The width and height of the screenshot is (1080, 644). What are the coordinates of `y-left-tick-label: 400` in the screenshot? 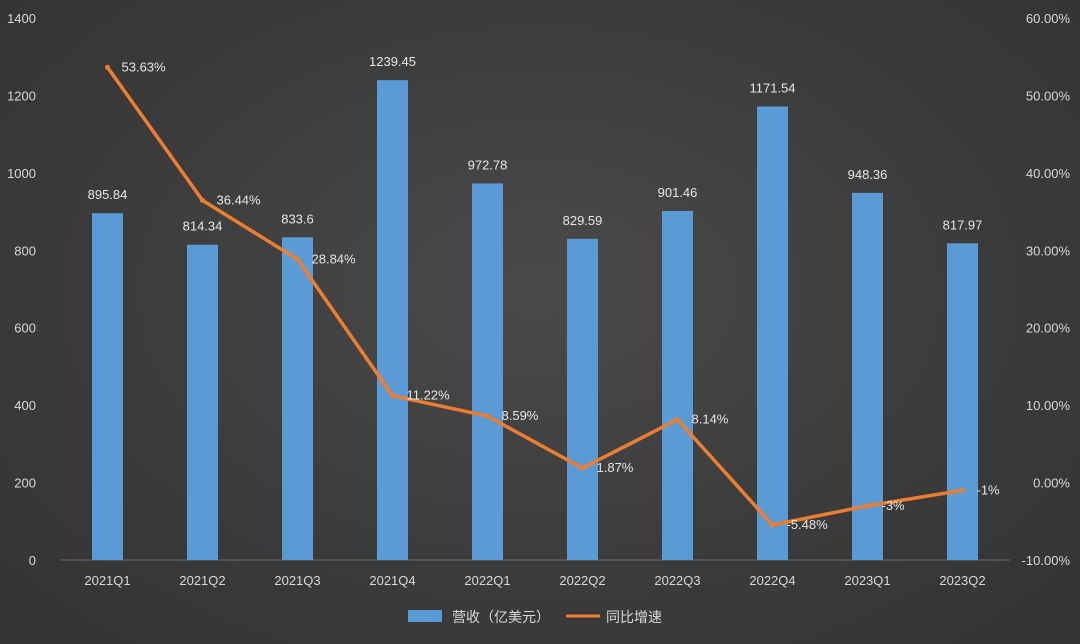 It's located at (25, 405).